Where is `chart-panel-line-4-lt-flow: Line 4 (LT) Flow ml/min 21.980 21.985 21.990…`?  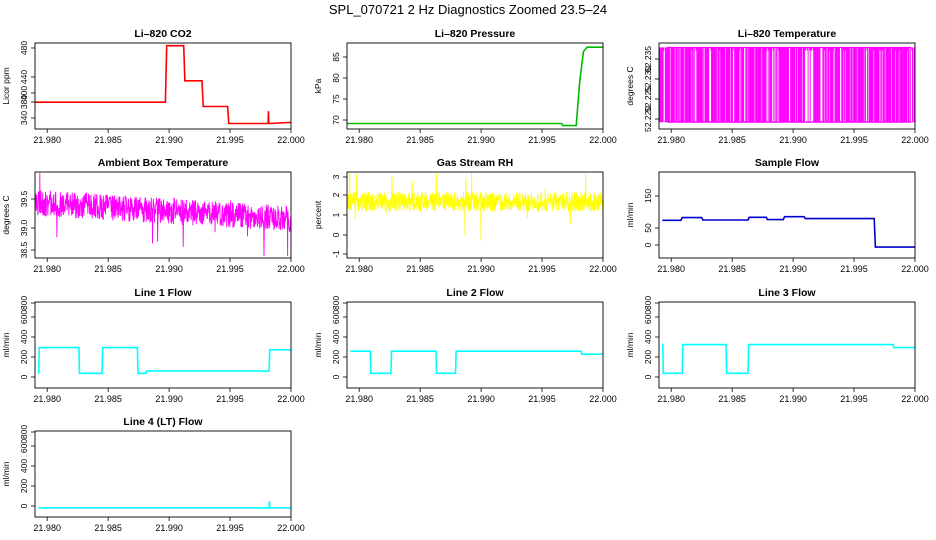 chart-panel-line-4-lt-flow: Line 4 (LT) Flow ml/min 21.980 21.985 21.990… is located at coordinates (153, 474).